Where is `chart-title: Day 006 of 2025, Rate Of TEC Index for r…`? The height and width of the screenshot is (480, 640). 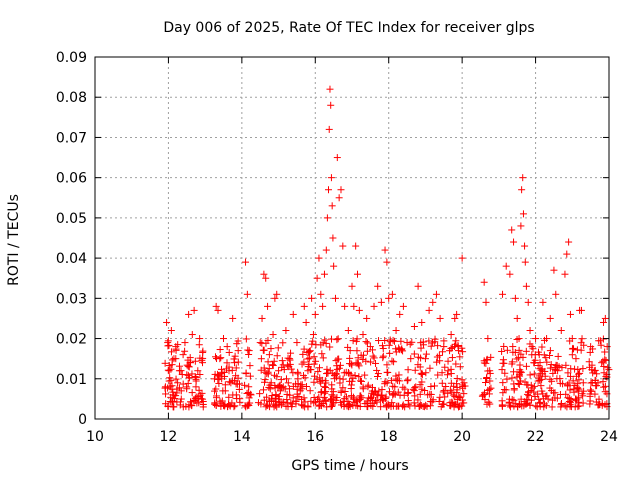 chart-title: Day 006 of 2025, Rate Of TEC Index for r… is located at coordinates (348, 28).